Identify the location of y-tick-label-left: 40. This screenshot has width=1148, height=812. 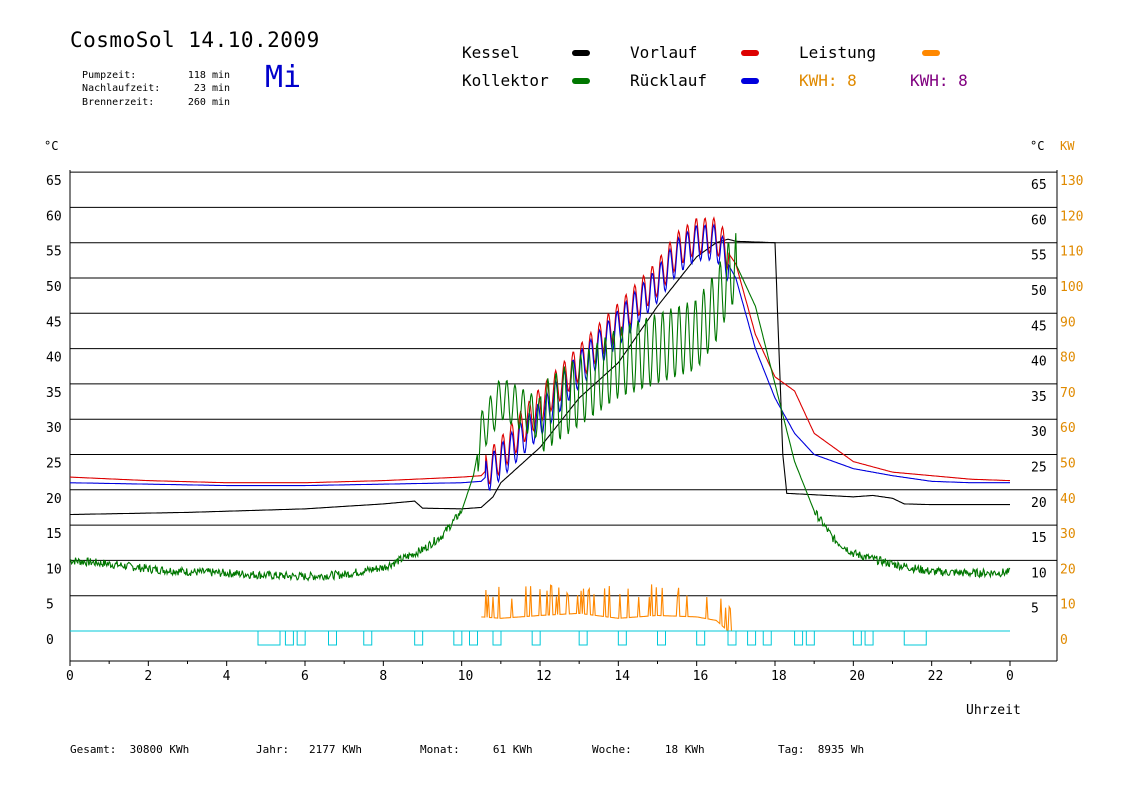
(54, 358).